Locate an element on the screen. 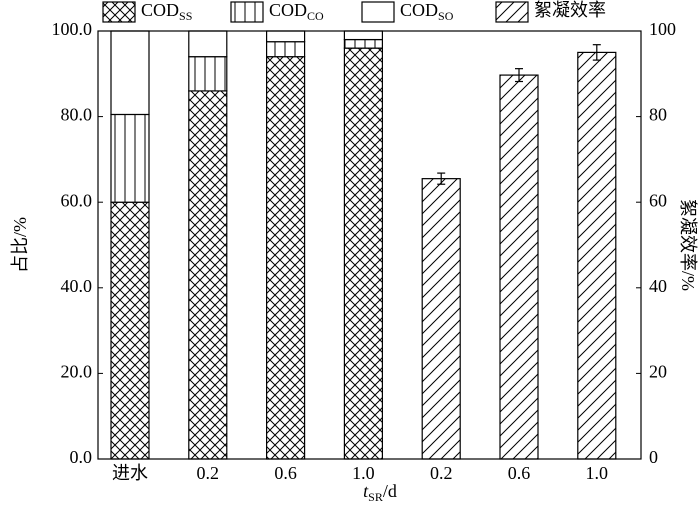  legend-label: CODSO is located at coordinates (427, 11).